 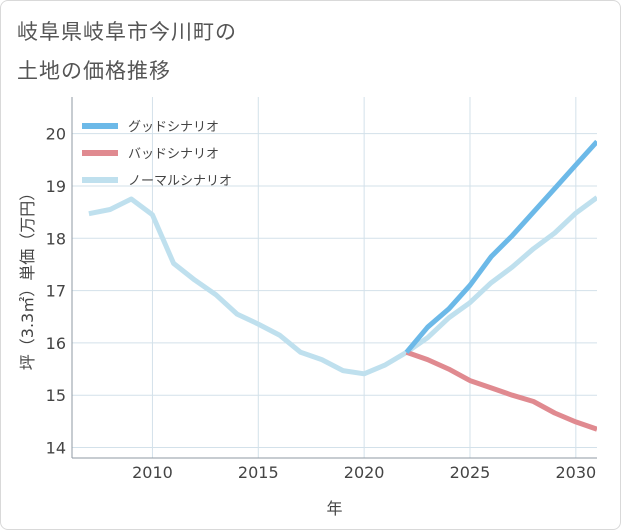 What do you see at coordinates (258, 472) in the screenshot?
I see `x-tick-label: 2015` at bounding box center [258, 472].